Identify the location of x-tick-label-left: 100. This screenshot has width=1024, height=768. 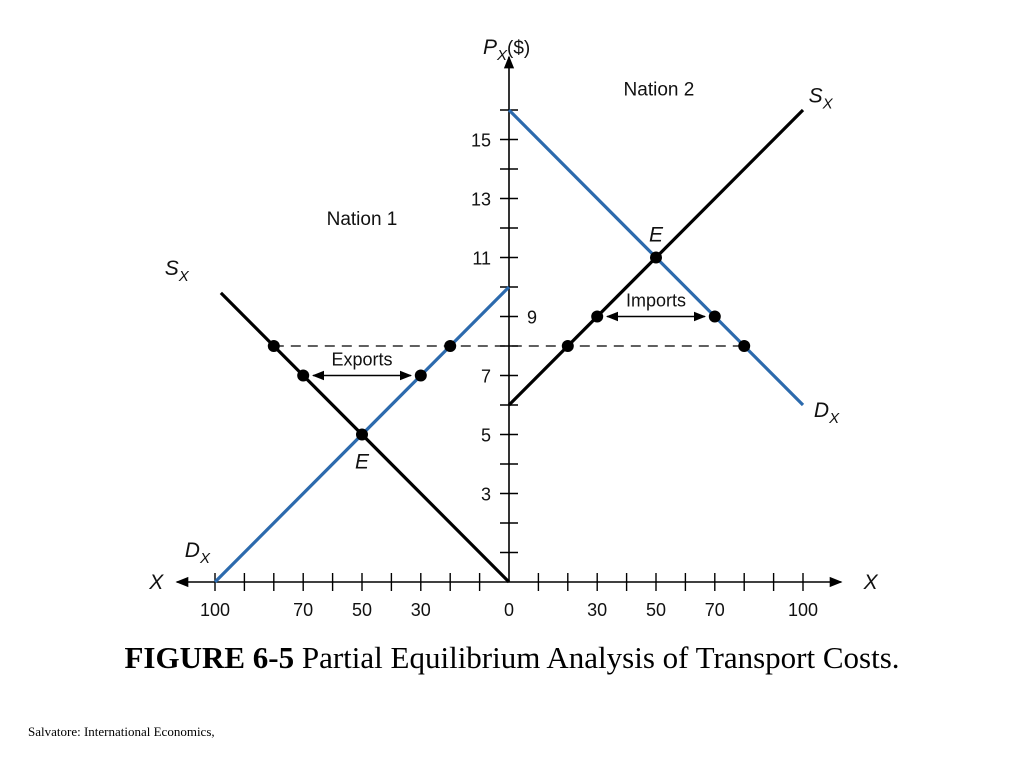
(215, 610).